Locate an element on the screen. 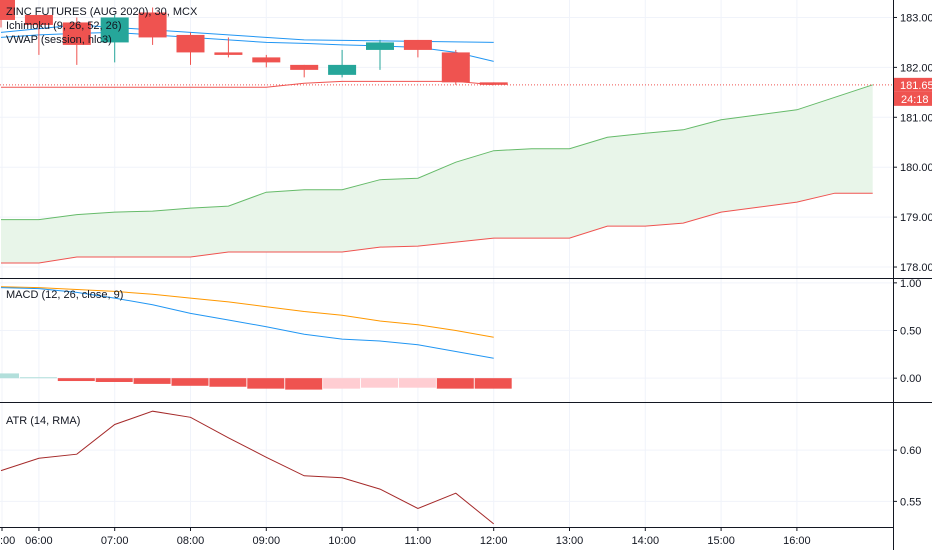 This screenshot has height=555, width=932. x-tick-label: 08:00 is located at coordinates (191, 541).